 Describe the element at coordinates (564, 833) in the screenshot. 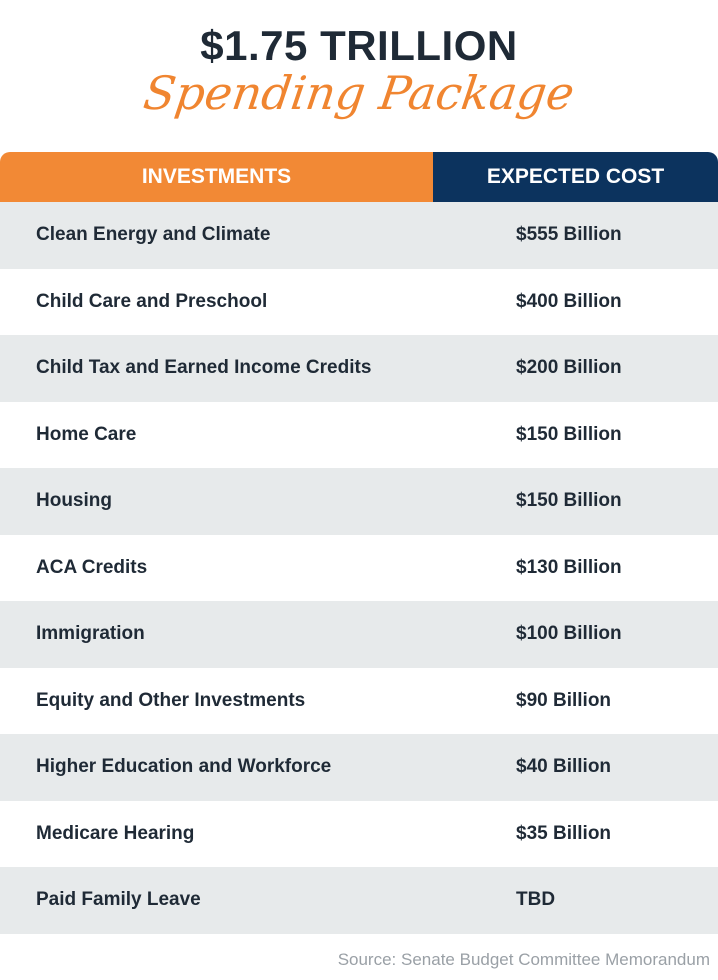

I see `table-cell: $35 Billion` at that location.